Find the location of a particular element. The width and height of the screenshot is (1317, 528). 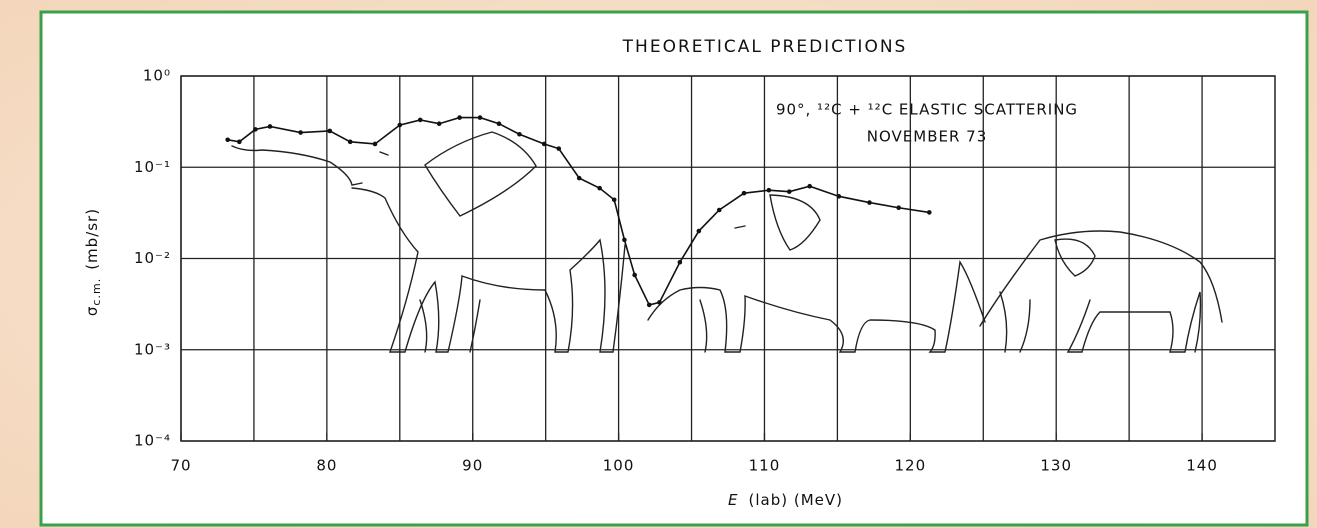

y-axis-label: σc.m. (mb/sr) is located at coordinates (93, 262).